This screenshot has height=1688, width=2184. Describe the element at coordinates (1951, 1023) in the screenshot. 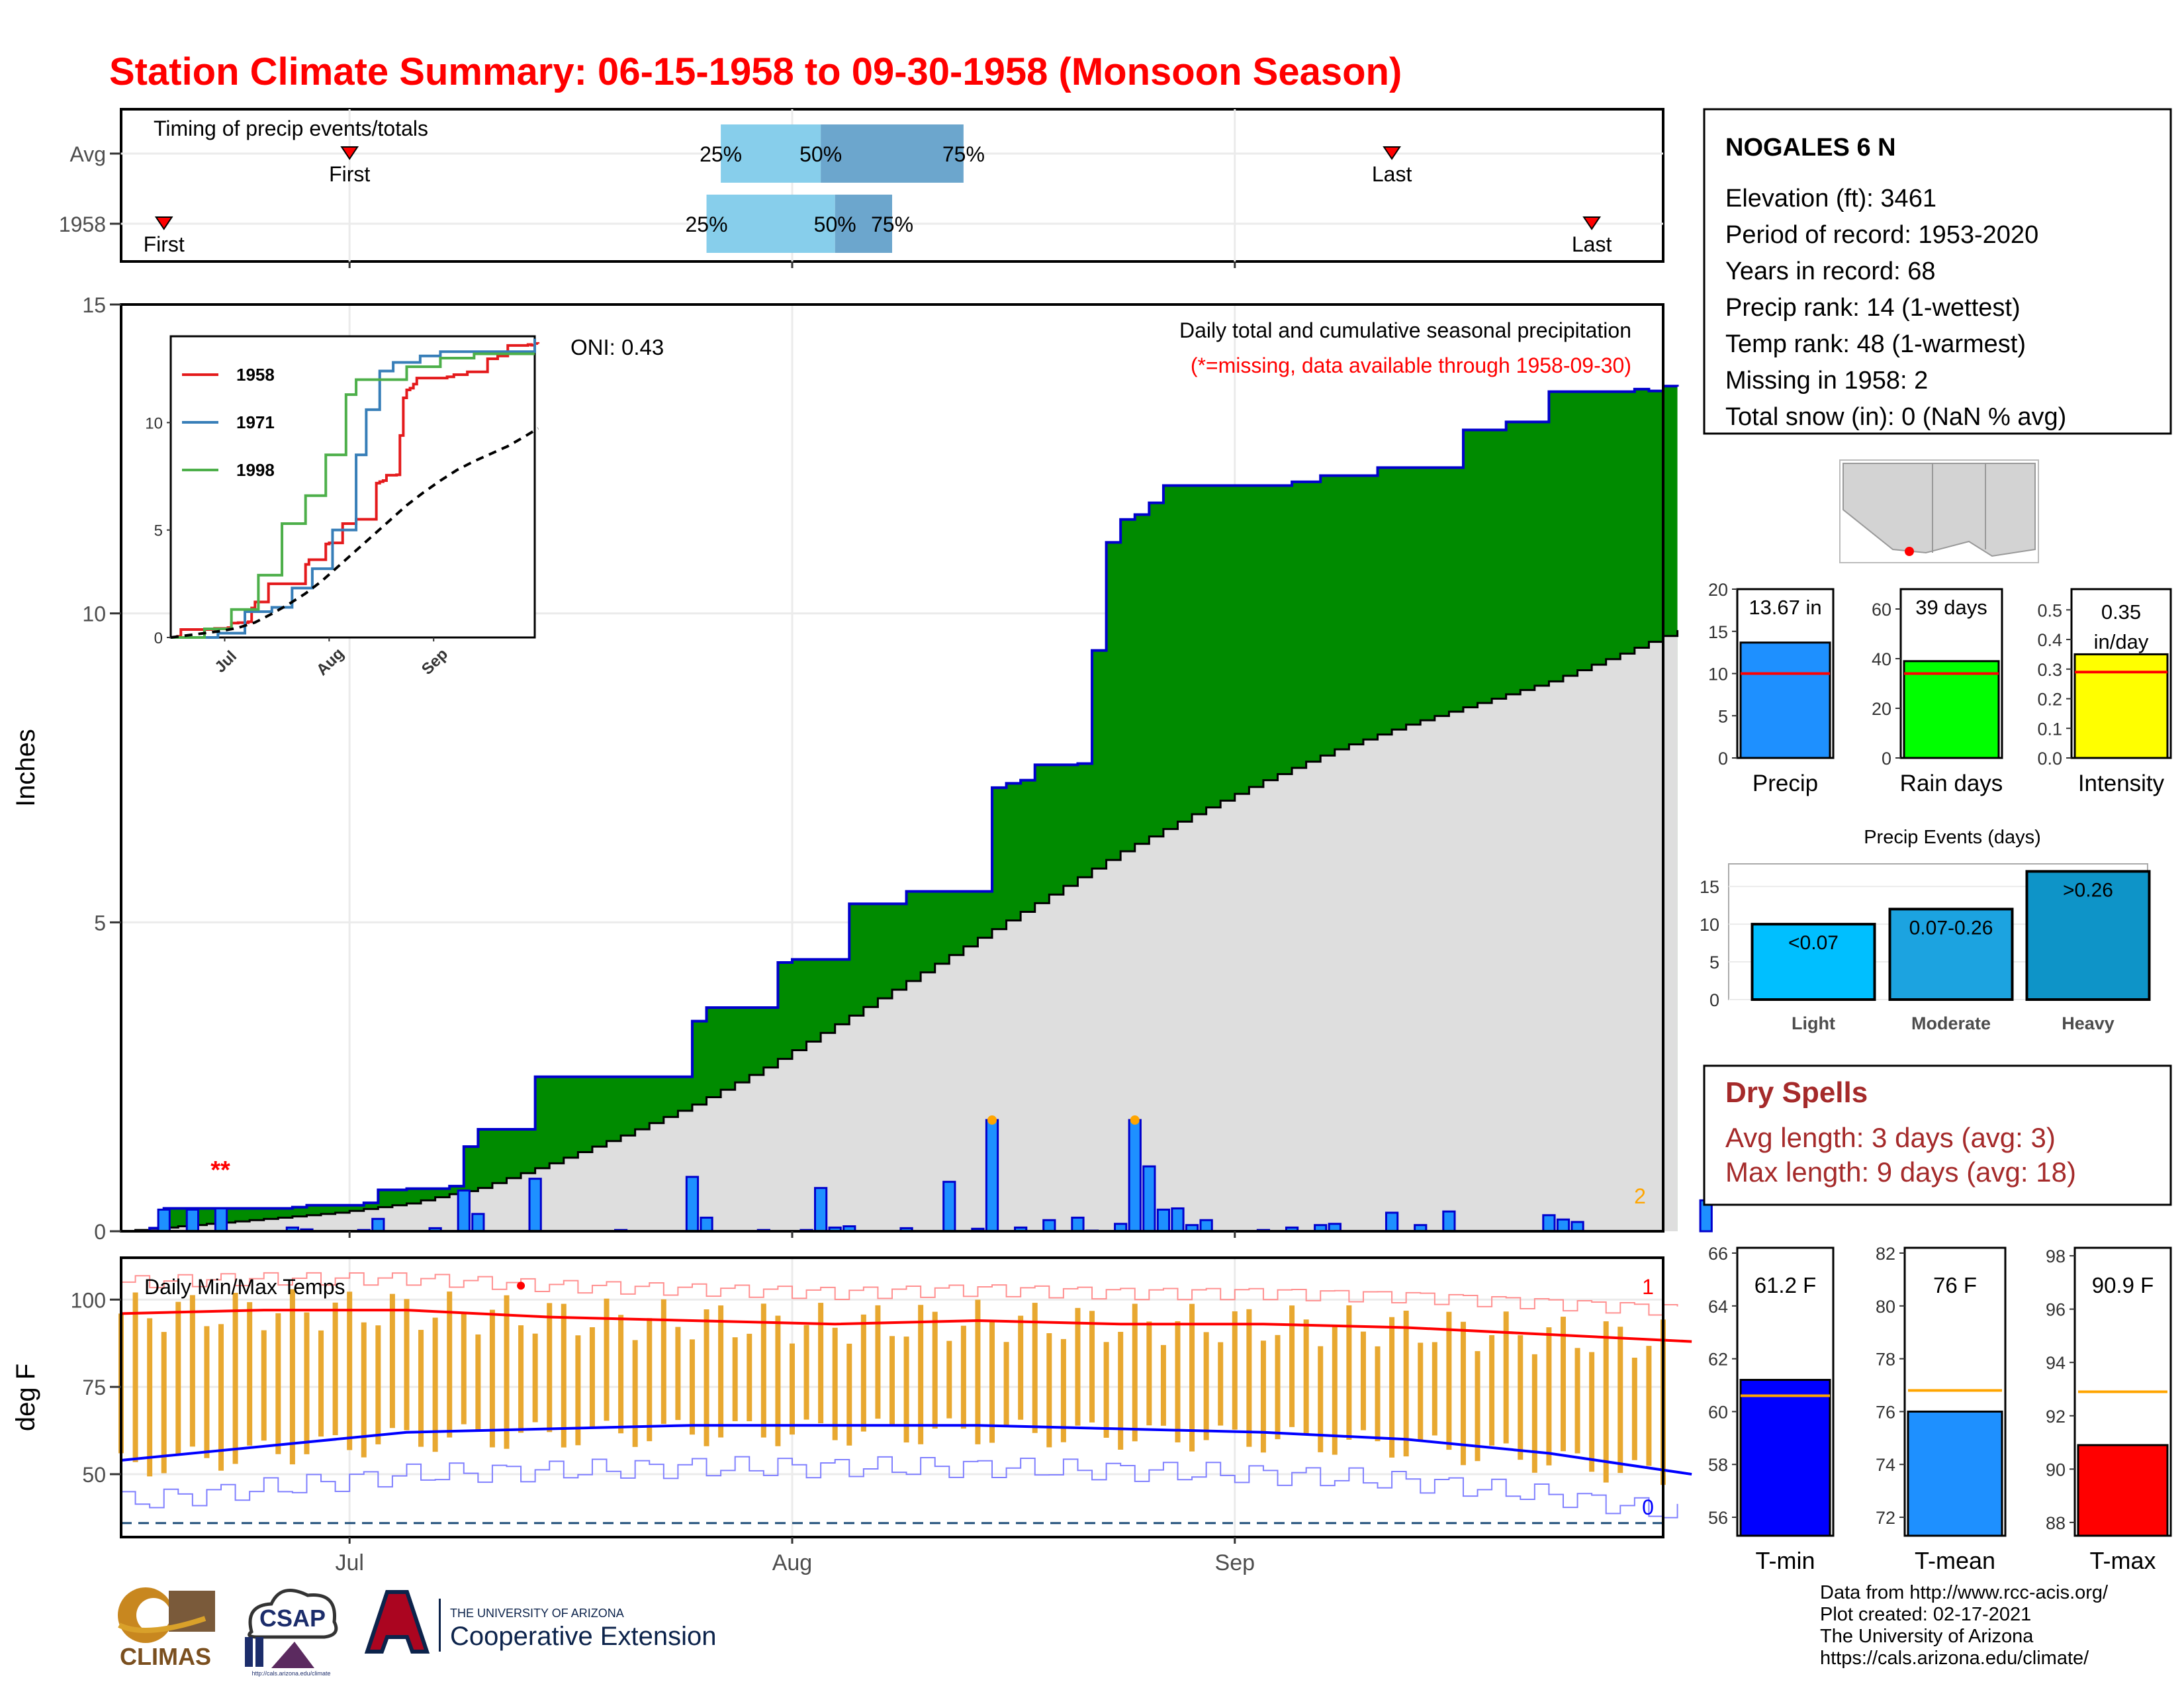

I see `event-category-label: Moderate` at that location.